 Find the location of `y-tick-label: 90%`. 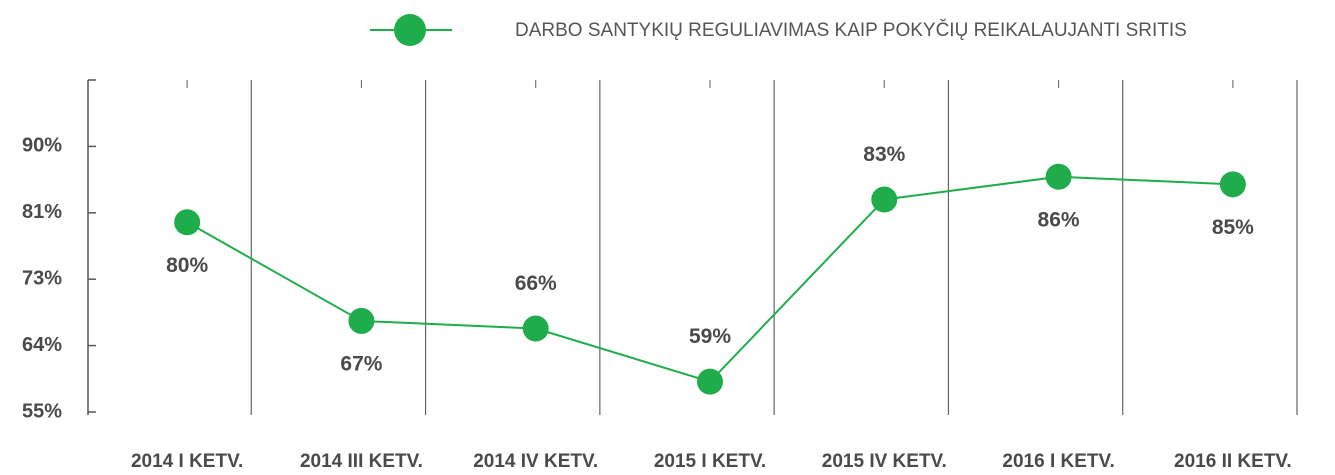

y-tick-label: 90% is located at coordinates (42, 146).